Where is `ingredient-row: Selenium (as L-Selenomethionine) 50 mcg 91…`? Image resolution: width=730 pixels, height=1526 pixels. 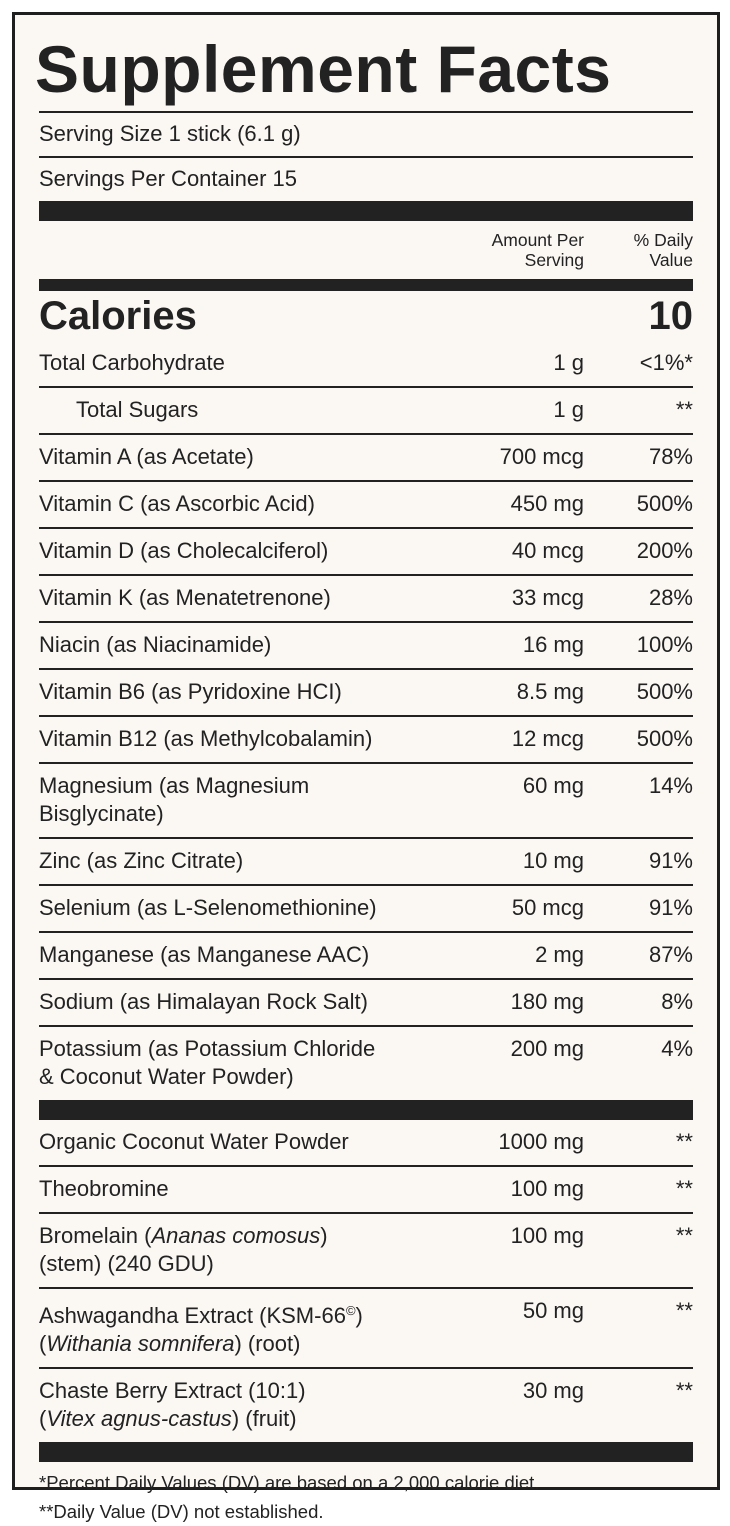
ingredient-row: Selenium (as L-Selenomethionine) 50 mcg 91… is located at coordinates (366, 907).